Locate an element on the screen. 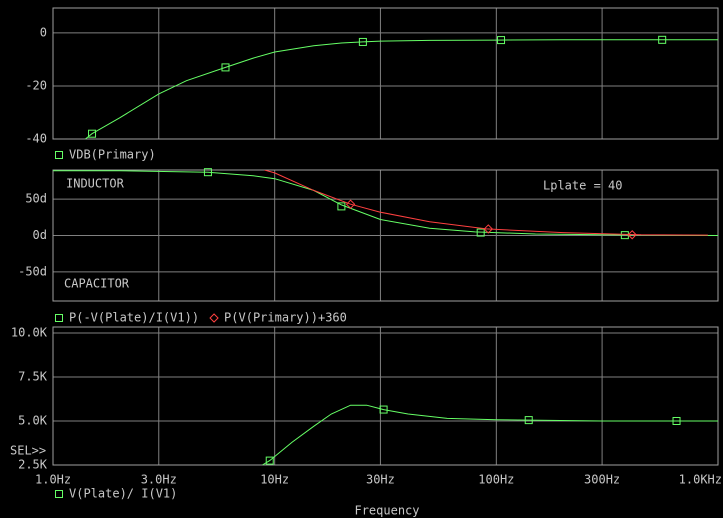 The image size is (723, 518). y-tick-label: -20 is located at coordinates (36, 85).